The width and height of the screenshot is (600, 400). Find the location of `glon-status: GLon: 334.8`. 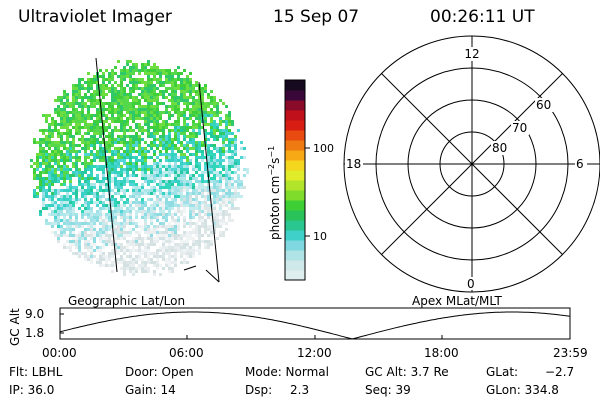

glon-status: GLon: 334.8 is located at coordinates (522, 390).